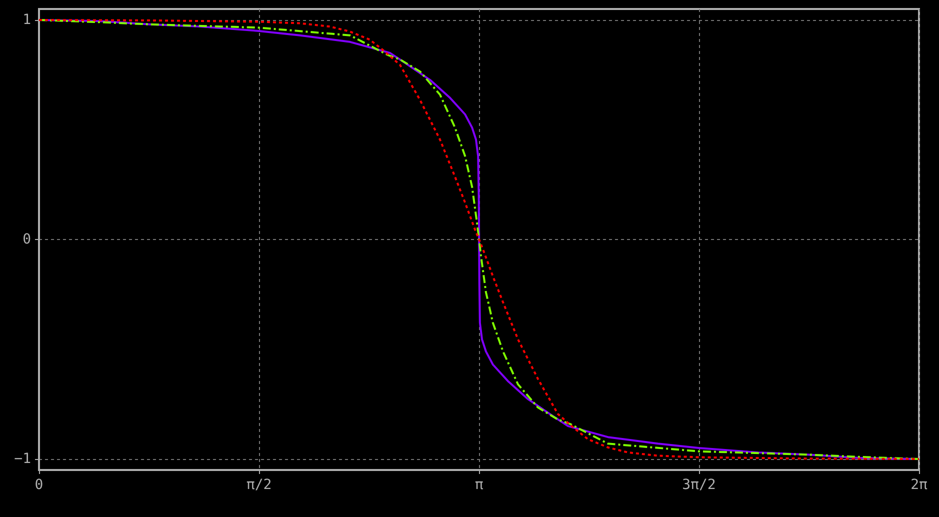  What do you see at coordinates (919, 485) in the screenshot?
I see `x-tick-label: 2π` at bounding box center [919, 485].